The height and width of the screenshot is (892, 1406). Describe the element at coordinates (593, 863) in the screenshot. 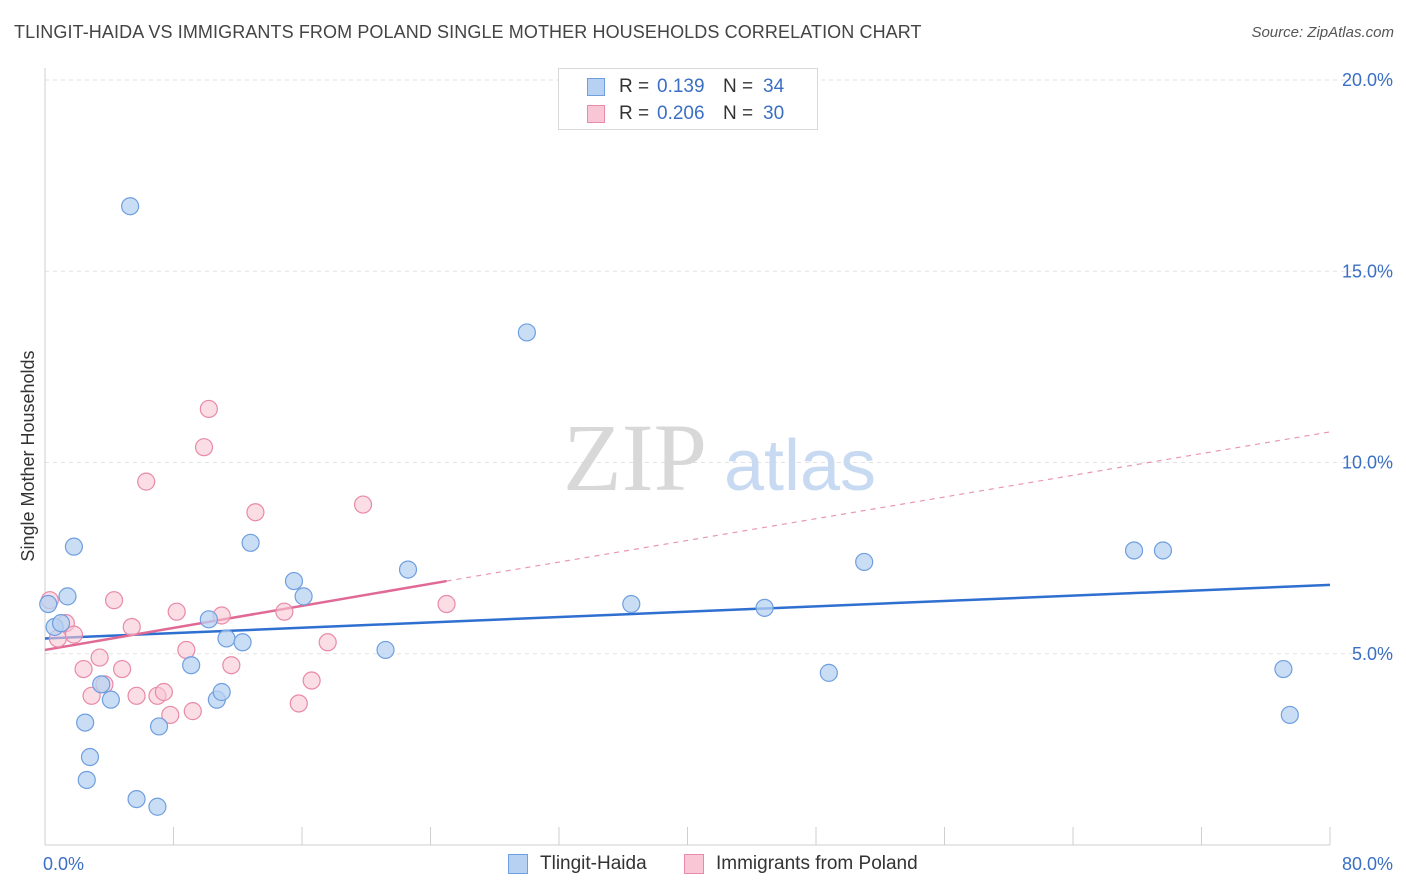

I see `bottom-legend-label-blue: Tlingit-Haida` at that location.